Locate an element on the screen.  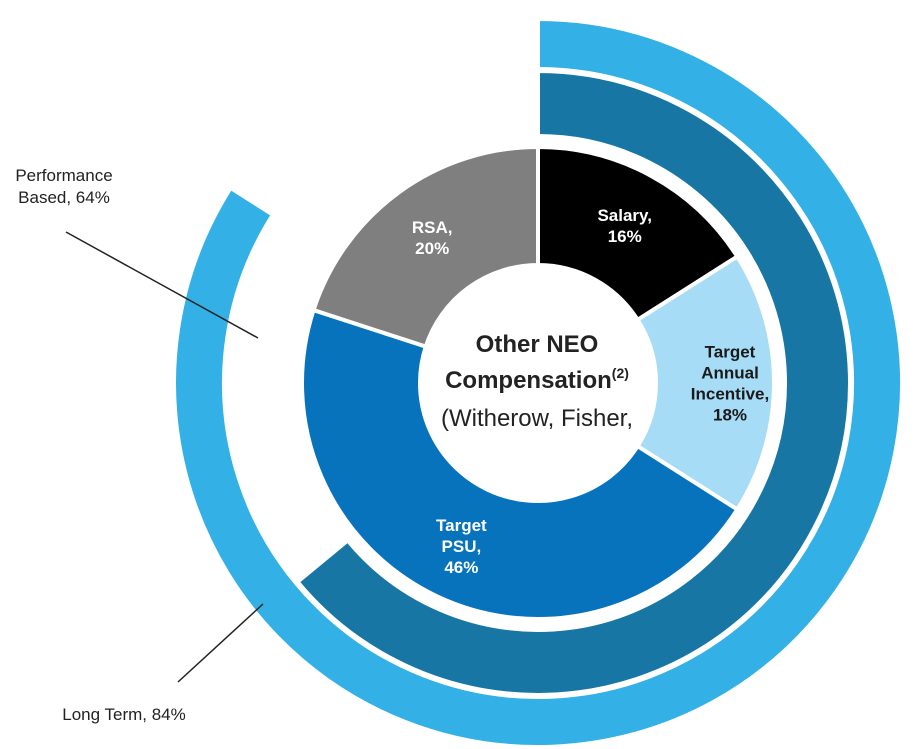
chart-title: Other NEO is located at coordinates (537, 344).